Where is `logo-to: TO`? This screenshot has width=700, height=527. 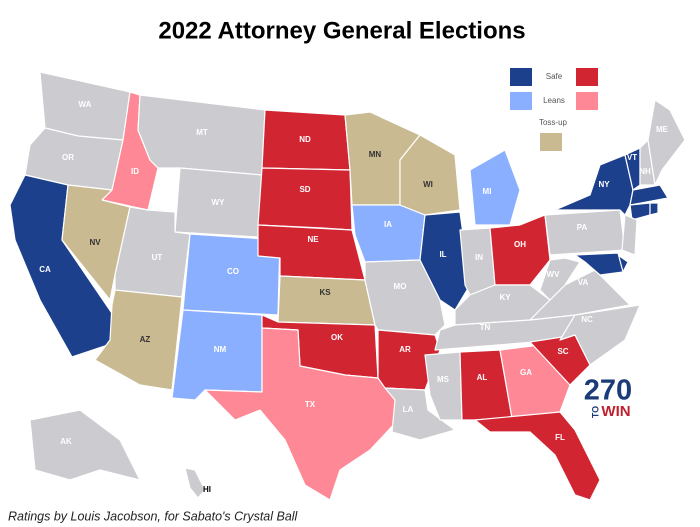
logo-to: TO is located at coordinates (595, 412).